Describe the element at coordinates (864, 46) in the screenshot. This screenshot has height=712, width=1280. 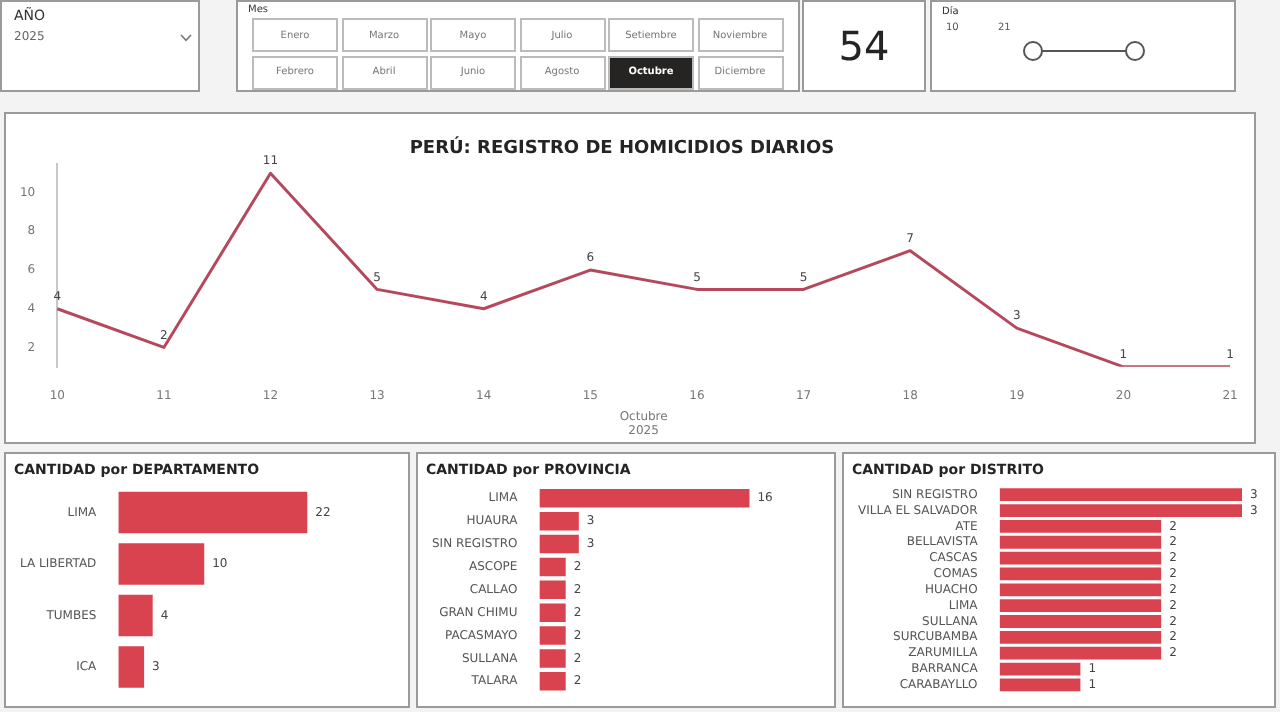
I see `text: 54` at that location.